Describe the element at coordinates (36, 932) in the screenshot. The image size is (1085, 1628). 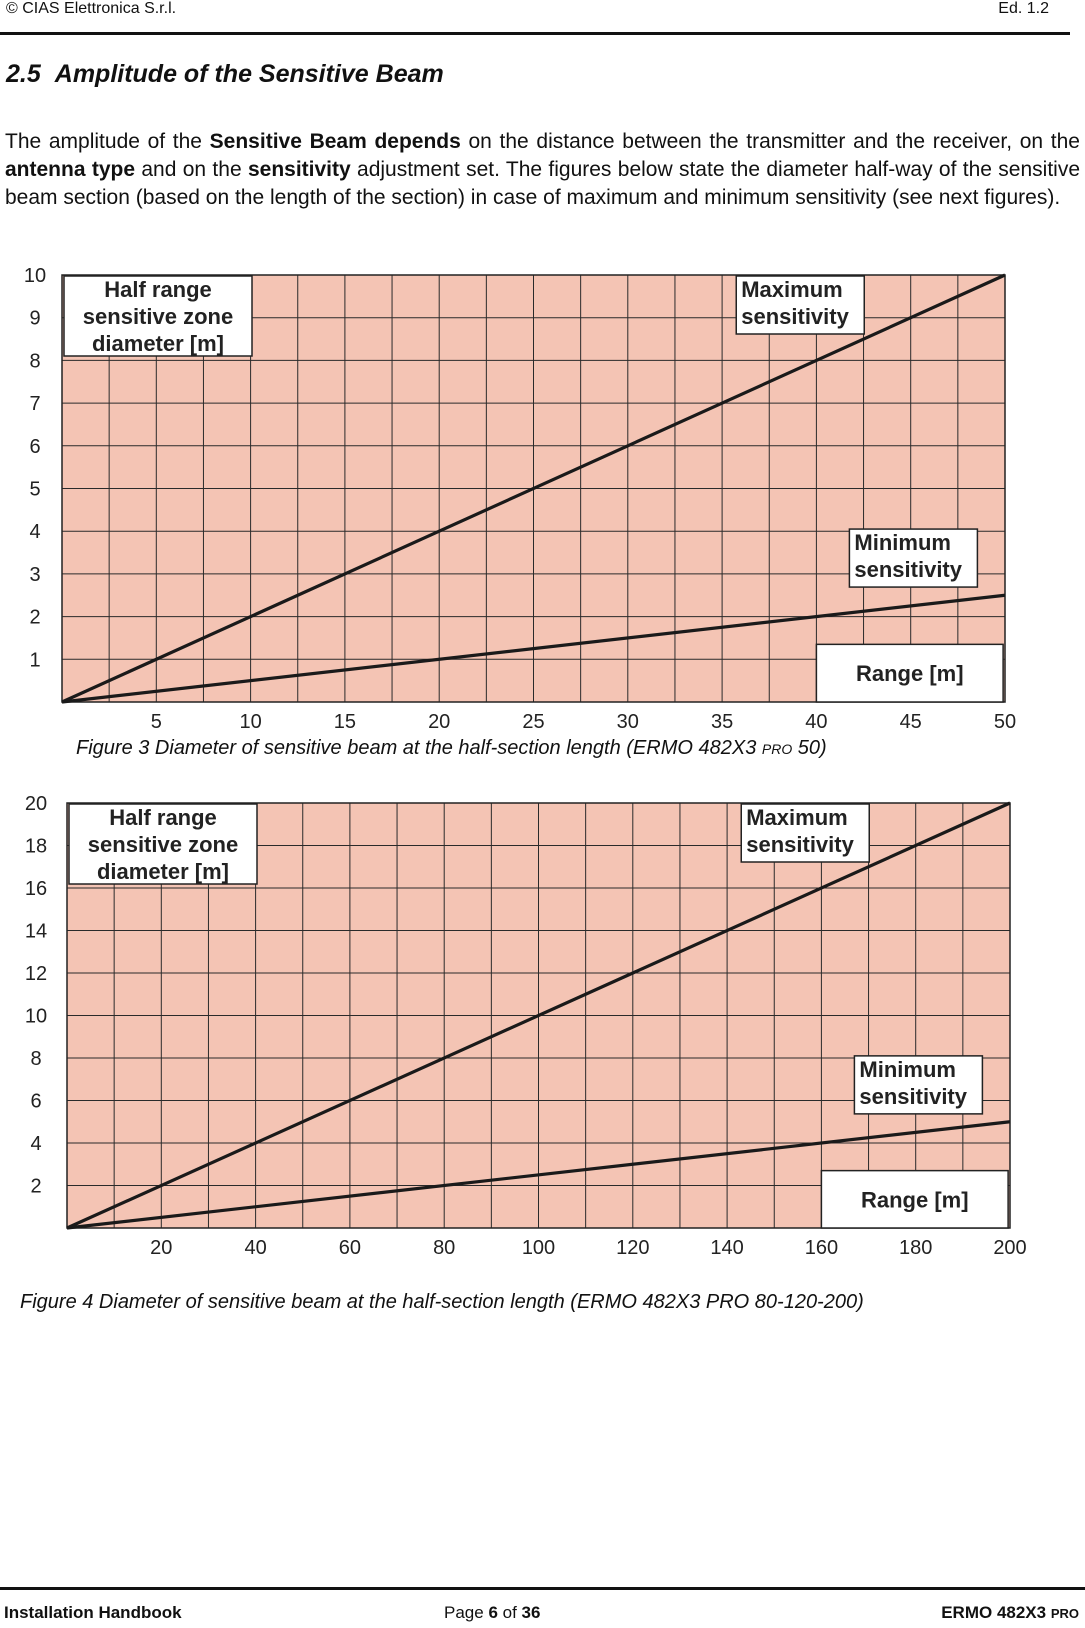
I see `y-tick-label: 14` at that location.